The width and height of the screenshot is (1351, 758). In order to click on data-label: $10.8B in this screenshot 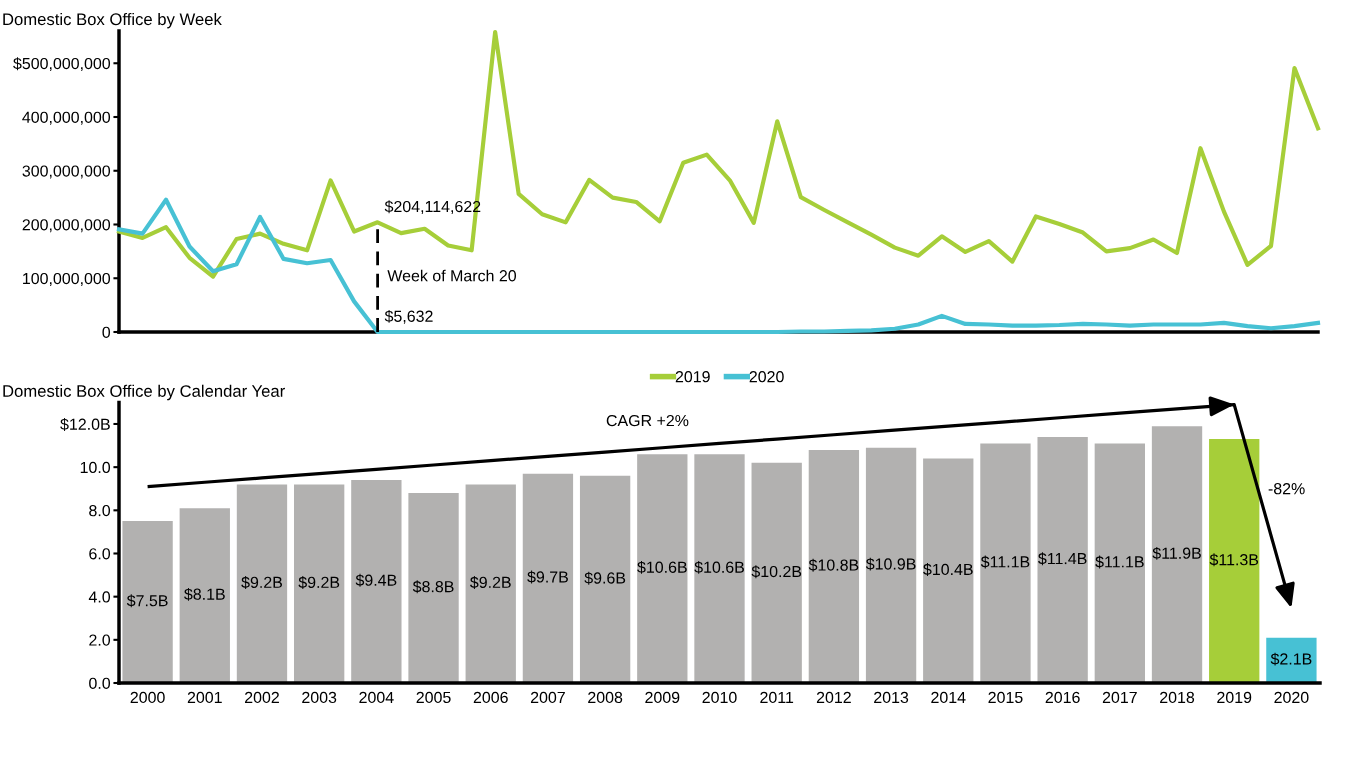, I will do `click(833, 565)`.